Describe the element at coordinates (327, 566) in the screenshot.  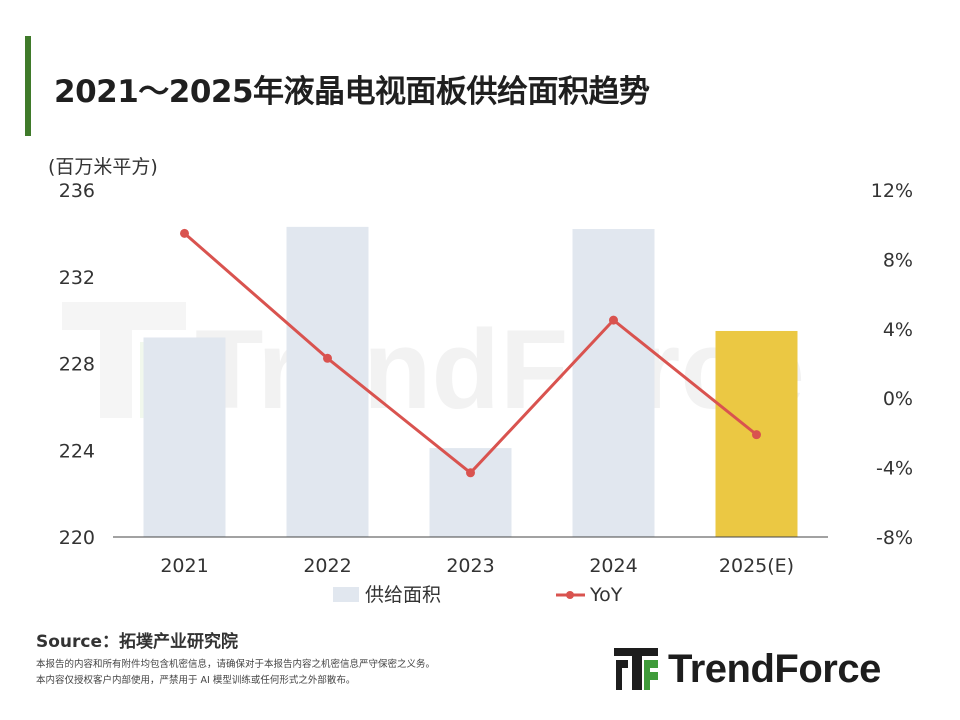
I see `x-tick-label: 2022` at that location.